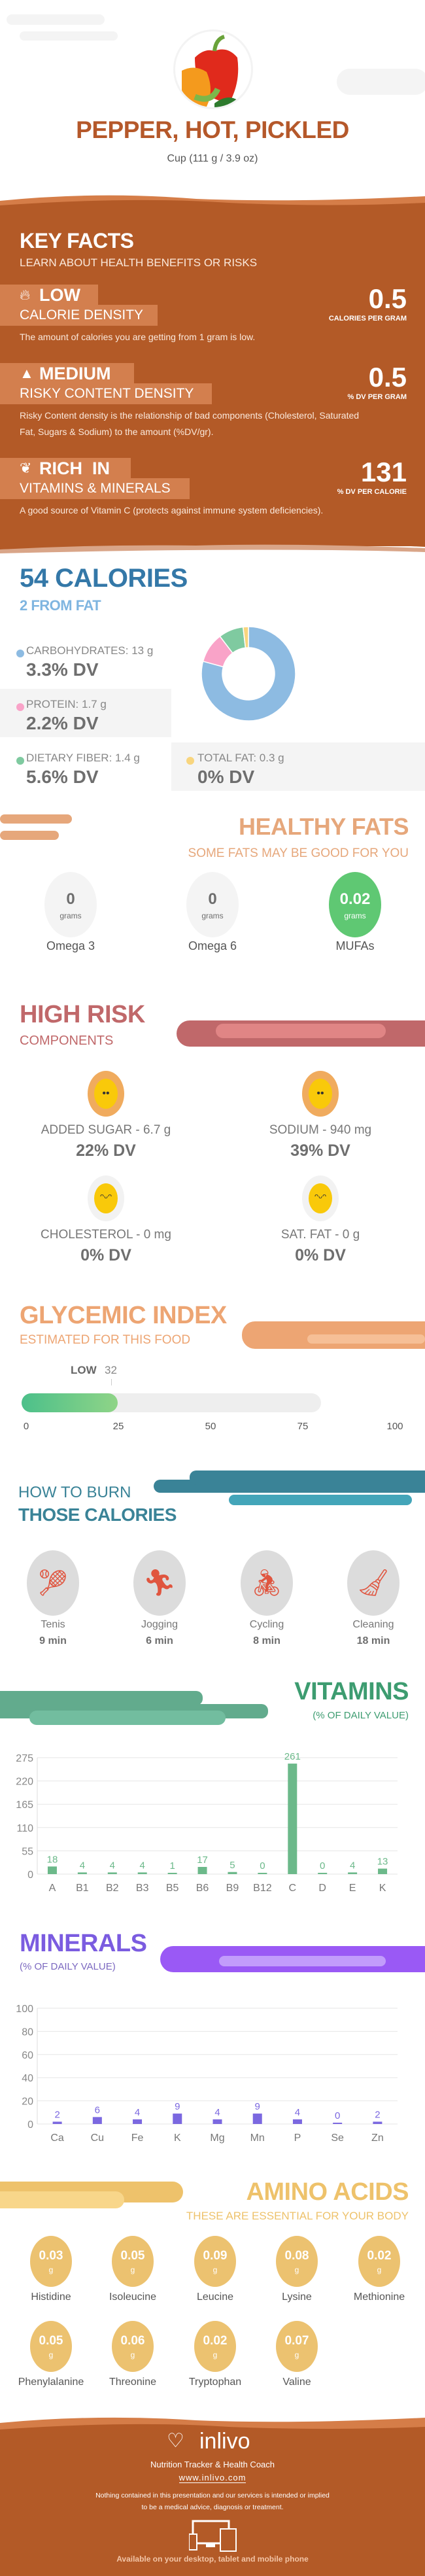  Describe the element at coordinates (24, 1783) in the screenshot. I see `y-tick-label: 220` at that location.